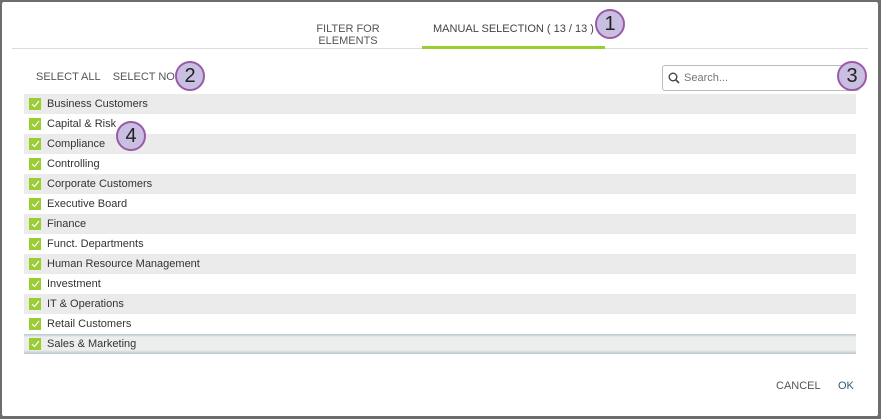 The image size is (881, 419). Describe the element at coordinates (440, 264) in the screenshot. I see `list-item: Human Resource Management` at that location.